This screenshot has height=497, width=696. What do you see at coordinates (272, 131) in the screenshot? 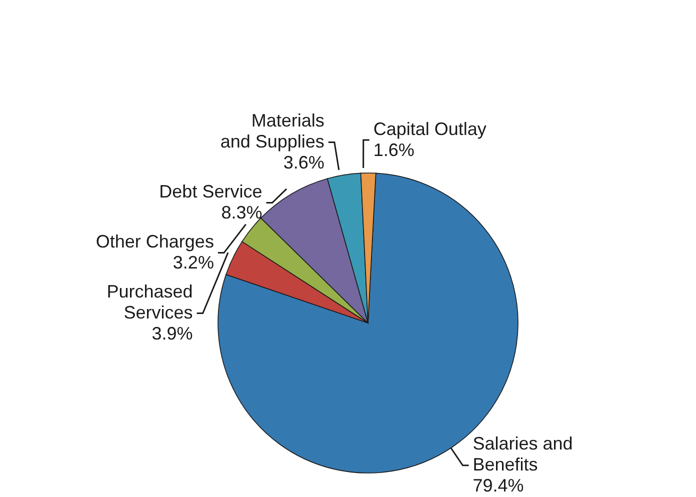
I see `slice-label: Materials and Supplies` at bounding box center [272, 131].